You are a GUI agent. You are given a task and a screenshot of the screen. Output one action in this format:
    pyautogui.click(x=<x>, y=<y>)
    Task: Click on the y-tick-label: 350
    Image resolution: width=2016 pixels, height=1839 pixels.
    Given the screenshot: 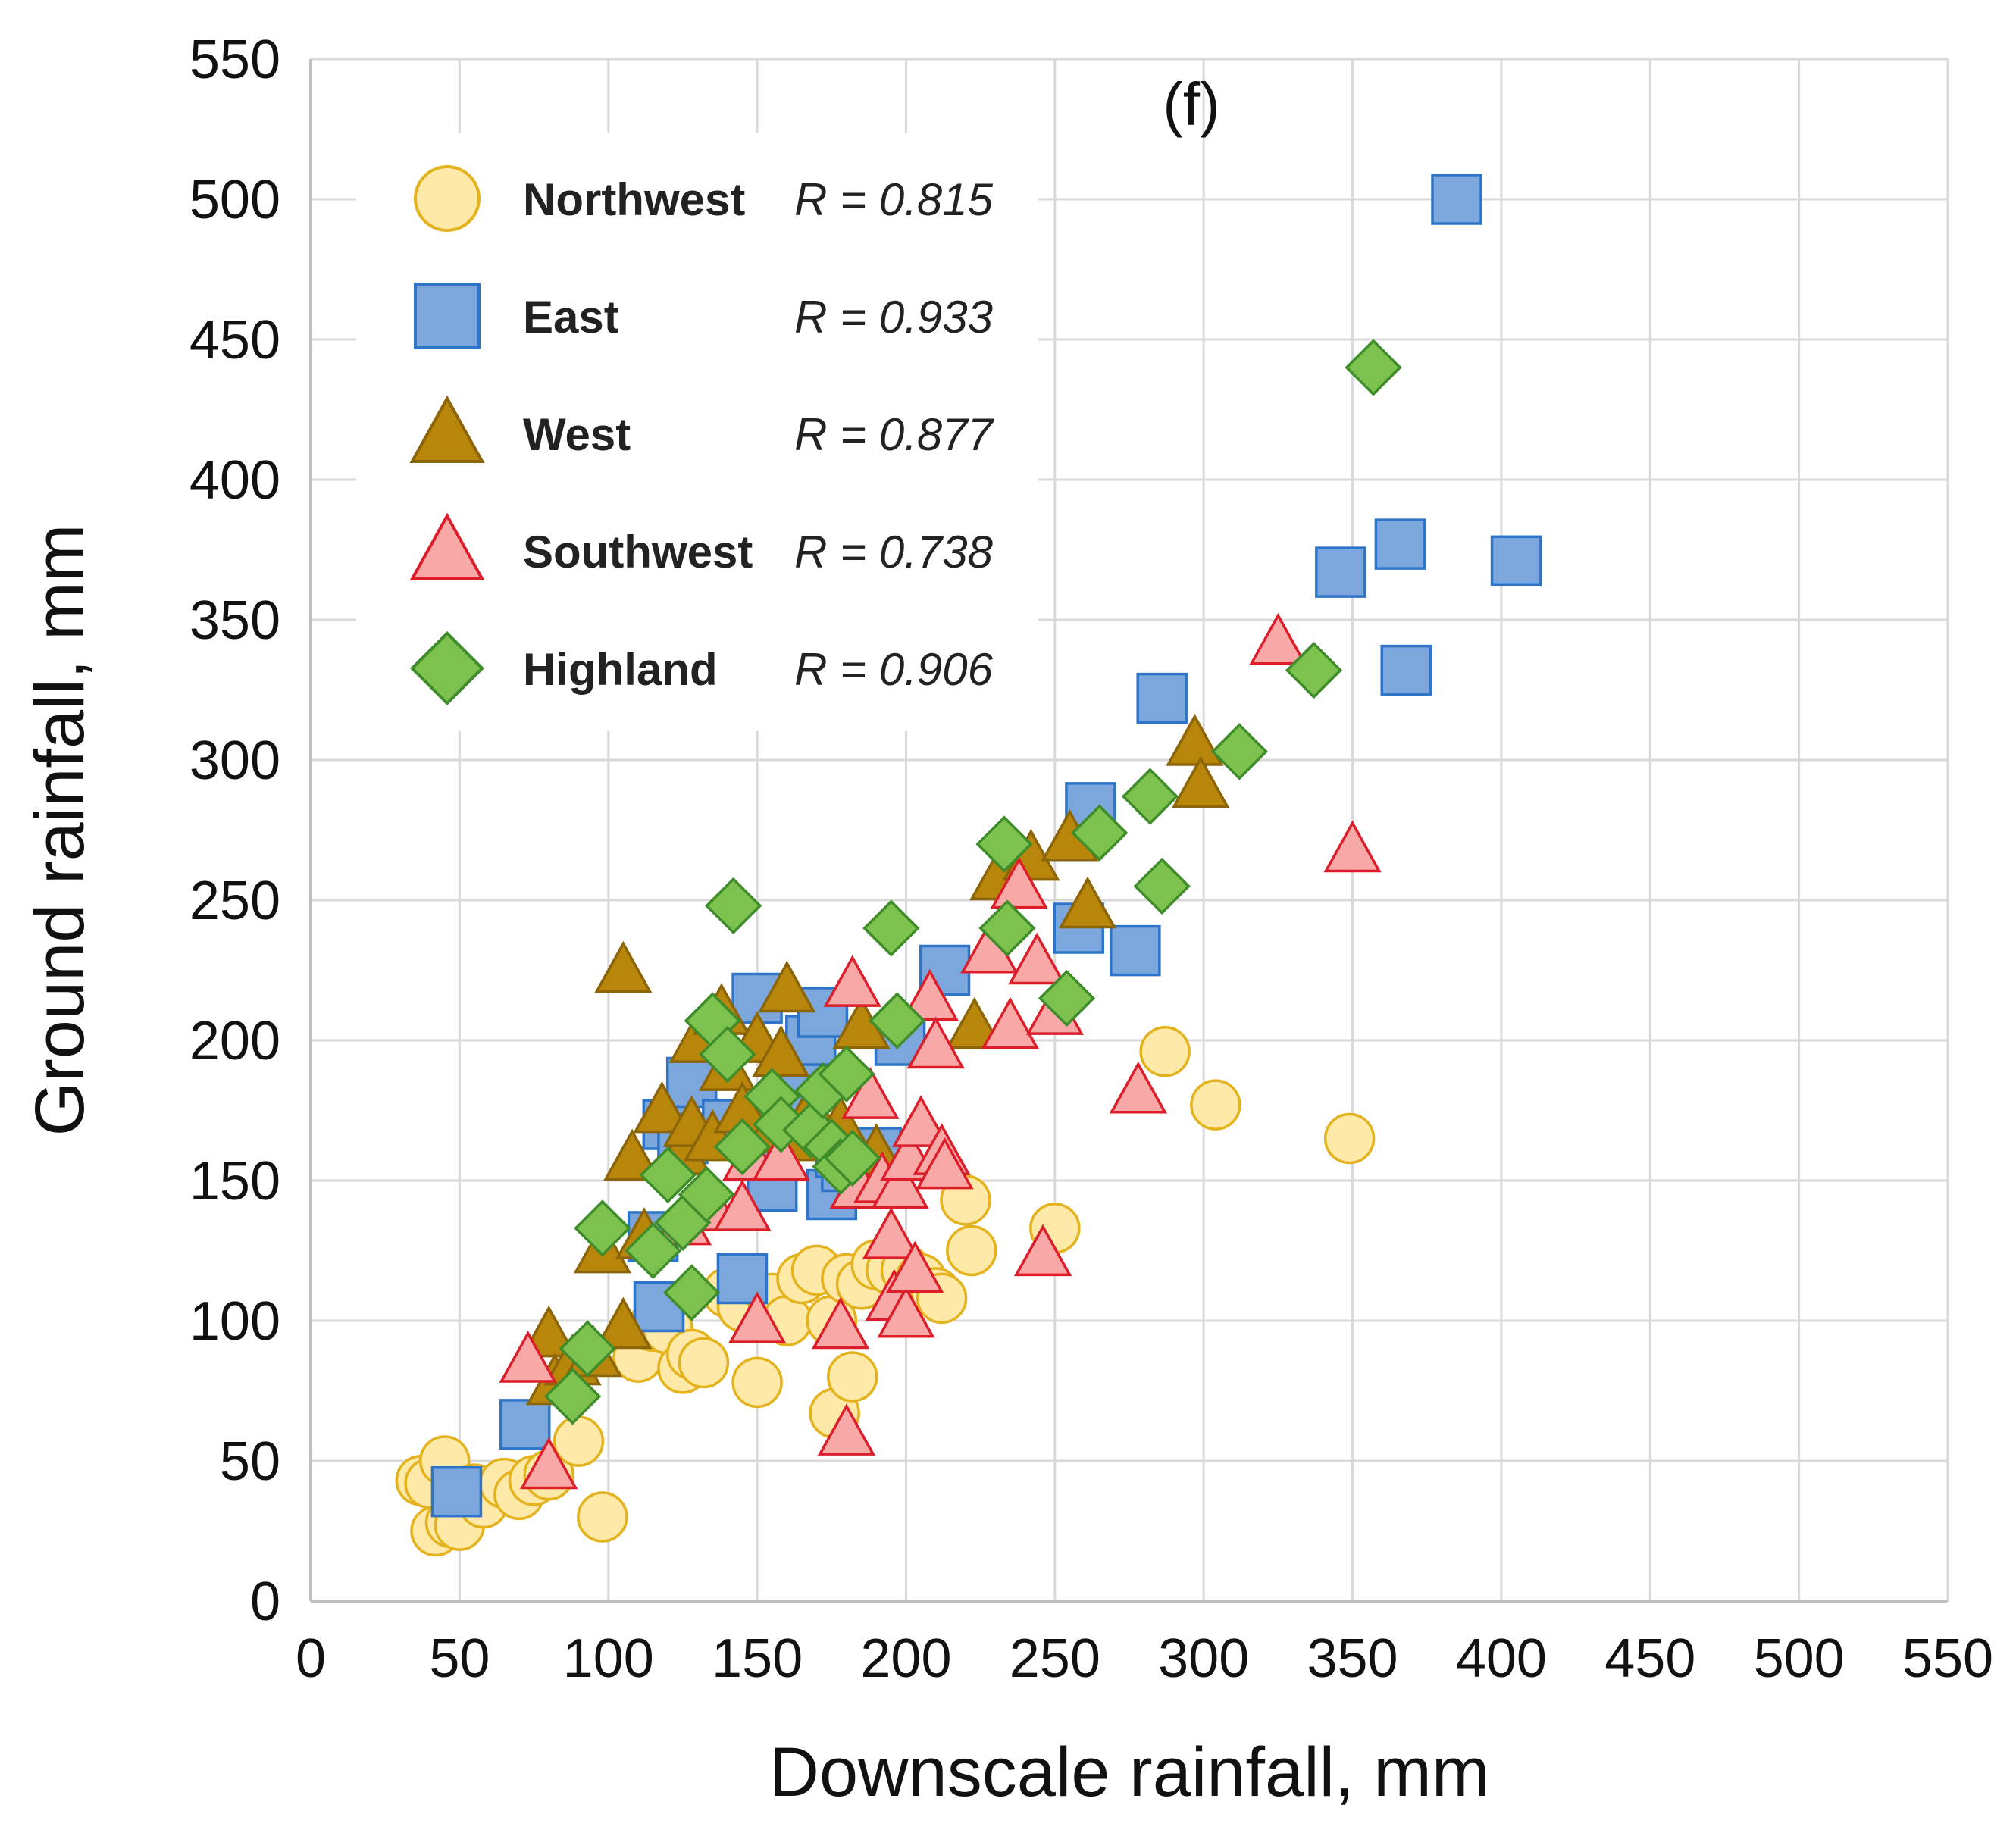 What is the action you would take?
    pyautogui.click(x=234, y=621)
    